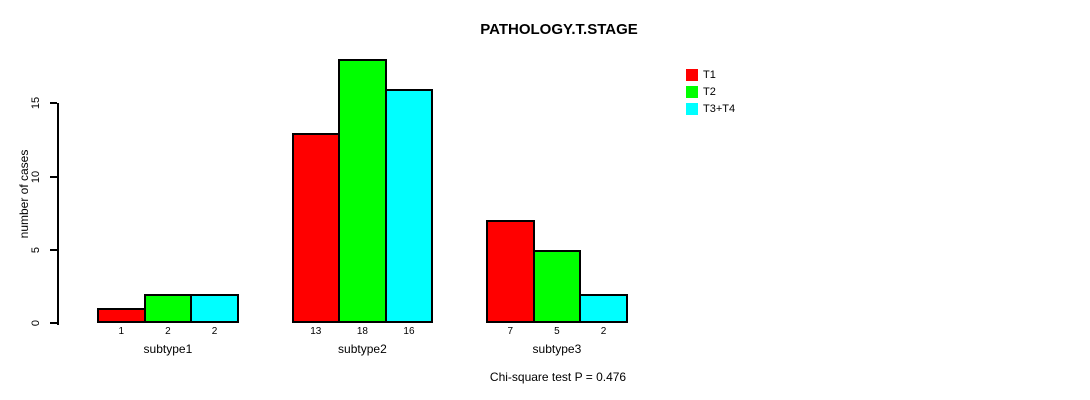  What do you see at coordinates (168, 308) in the screenshot?
I see `bar-subtype1-T2` at bounding box center [168, 308].